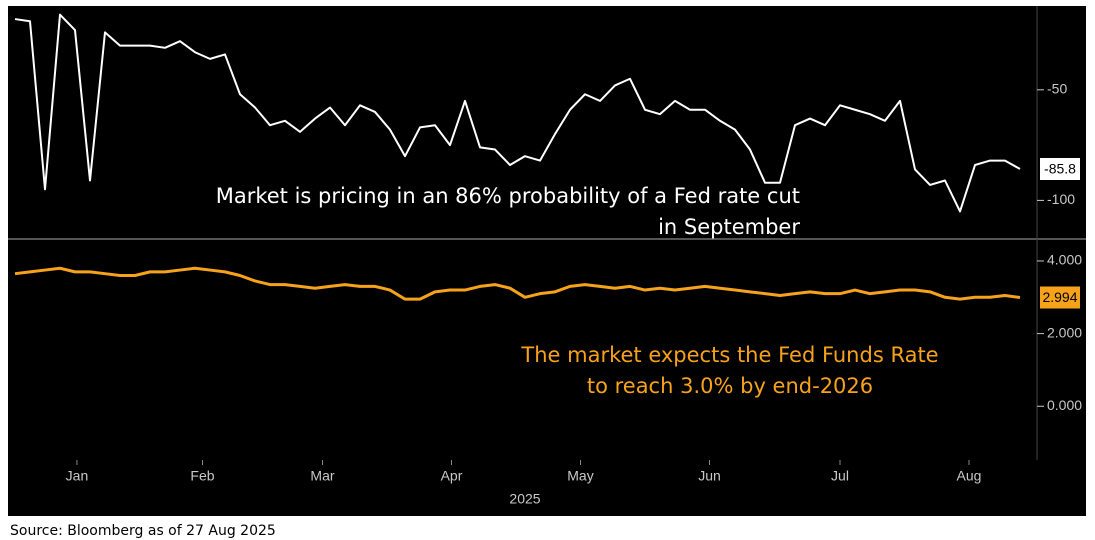  I want to click on x-tick-label: Feb, so click(202, 476).